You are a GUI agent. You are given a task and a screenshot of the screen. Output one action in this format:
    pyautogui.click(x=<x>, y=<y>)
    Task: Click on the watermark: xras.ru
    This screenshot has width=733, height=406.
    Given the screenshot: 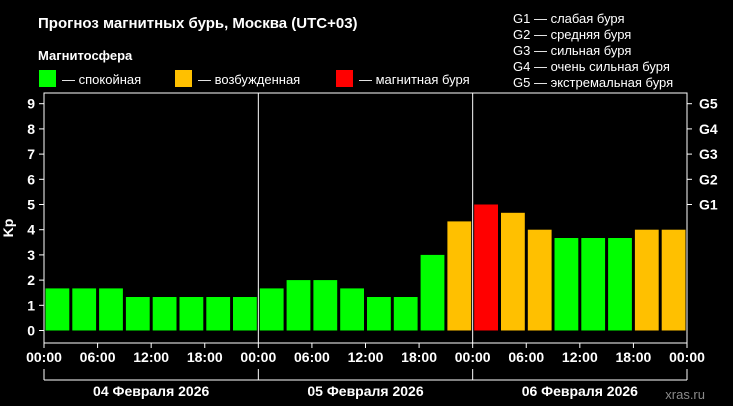 What is the action you would take?
    pyautogui.click(x=685, y=394)
    